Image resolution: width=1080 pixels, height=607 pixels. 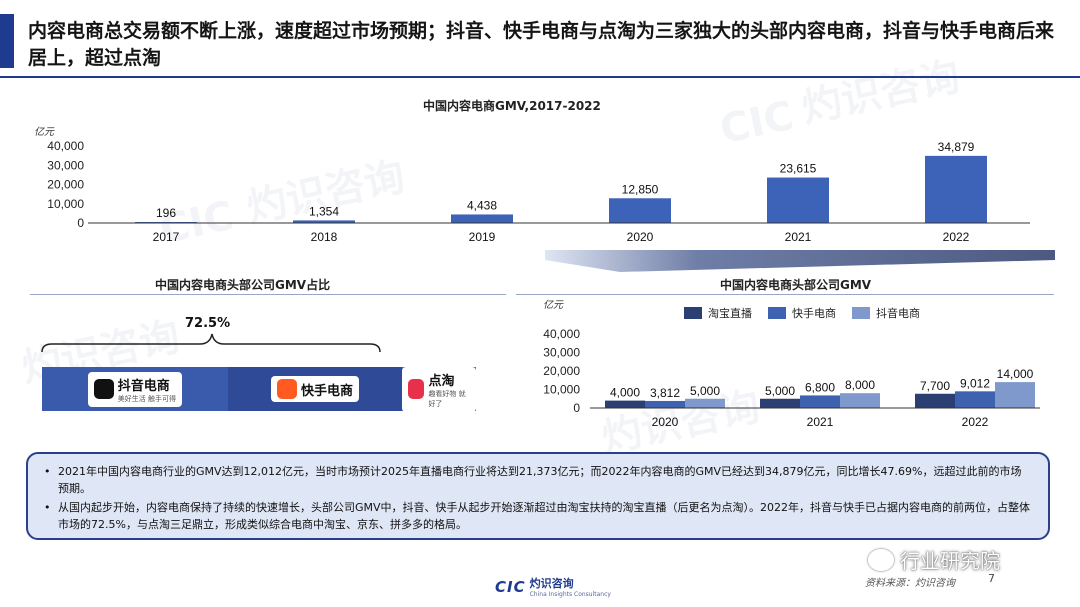 I want to click on company-value-label: 14,000, so click(x=1015, y=374).